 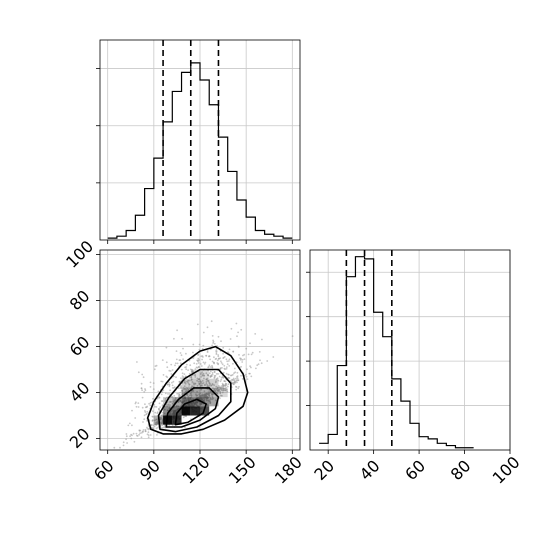 I want to click on contour-lines, so click(x=197, y=390).